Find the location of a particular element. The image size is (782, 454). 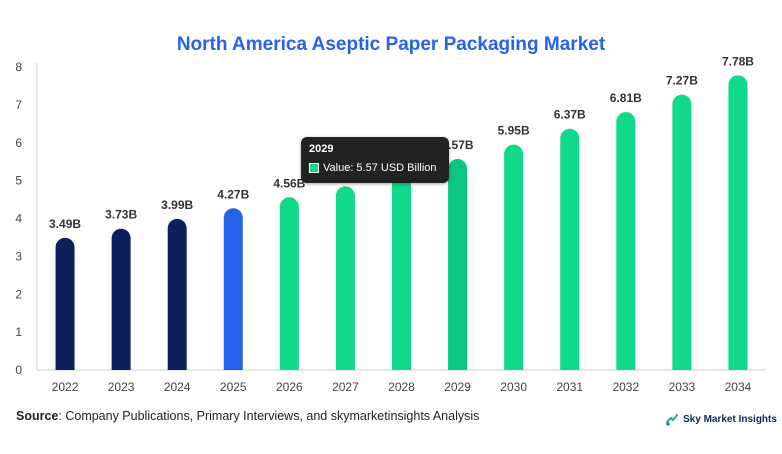

x-tick-label-2022: 2022 is located at coordinates (65, 387).